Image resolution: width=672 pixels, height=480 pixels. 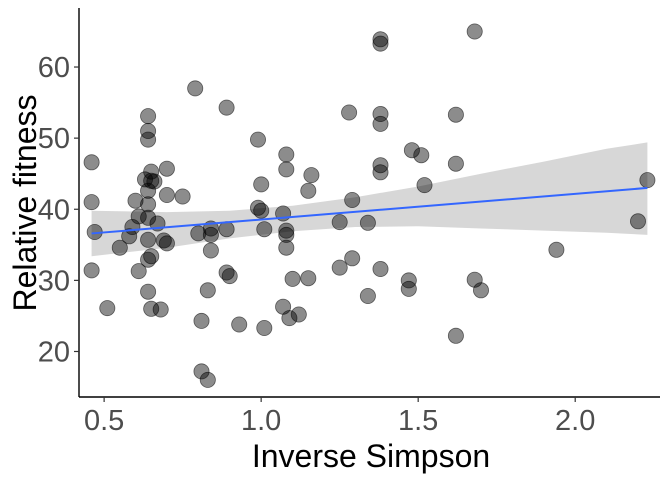 What do you see at coordinates (25, 203) in the screenshot?
I see `y-axis-title: Relative fitness` at bounding box center [25, 203].